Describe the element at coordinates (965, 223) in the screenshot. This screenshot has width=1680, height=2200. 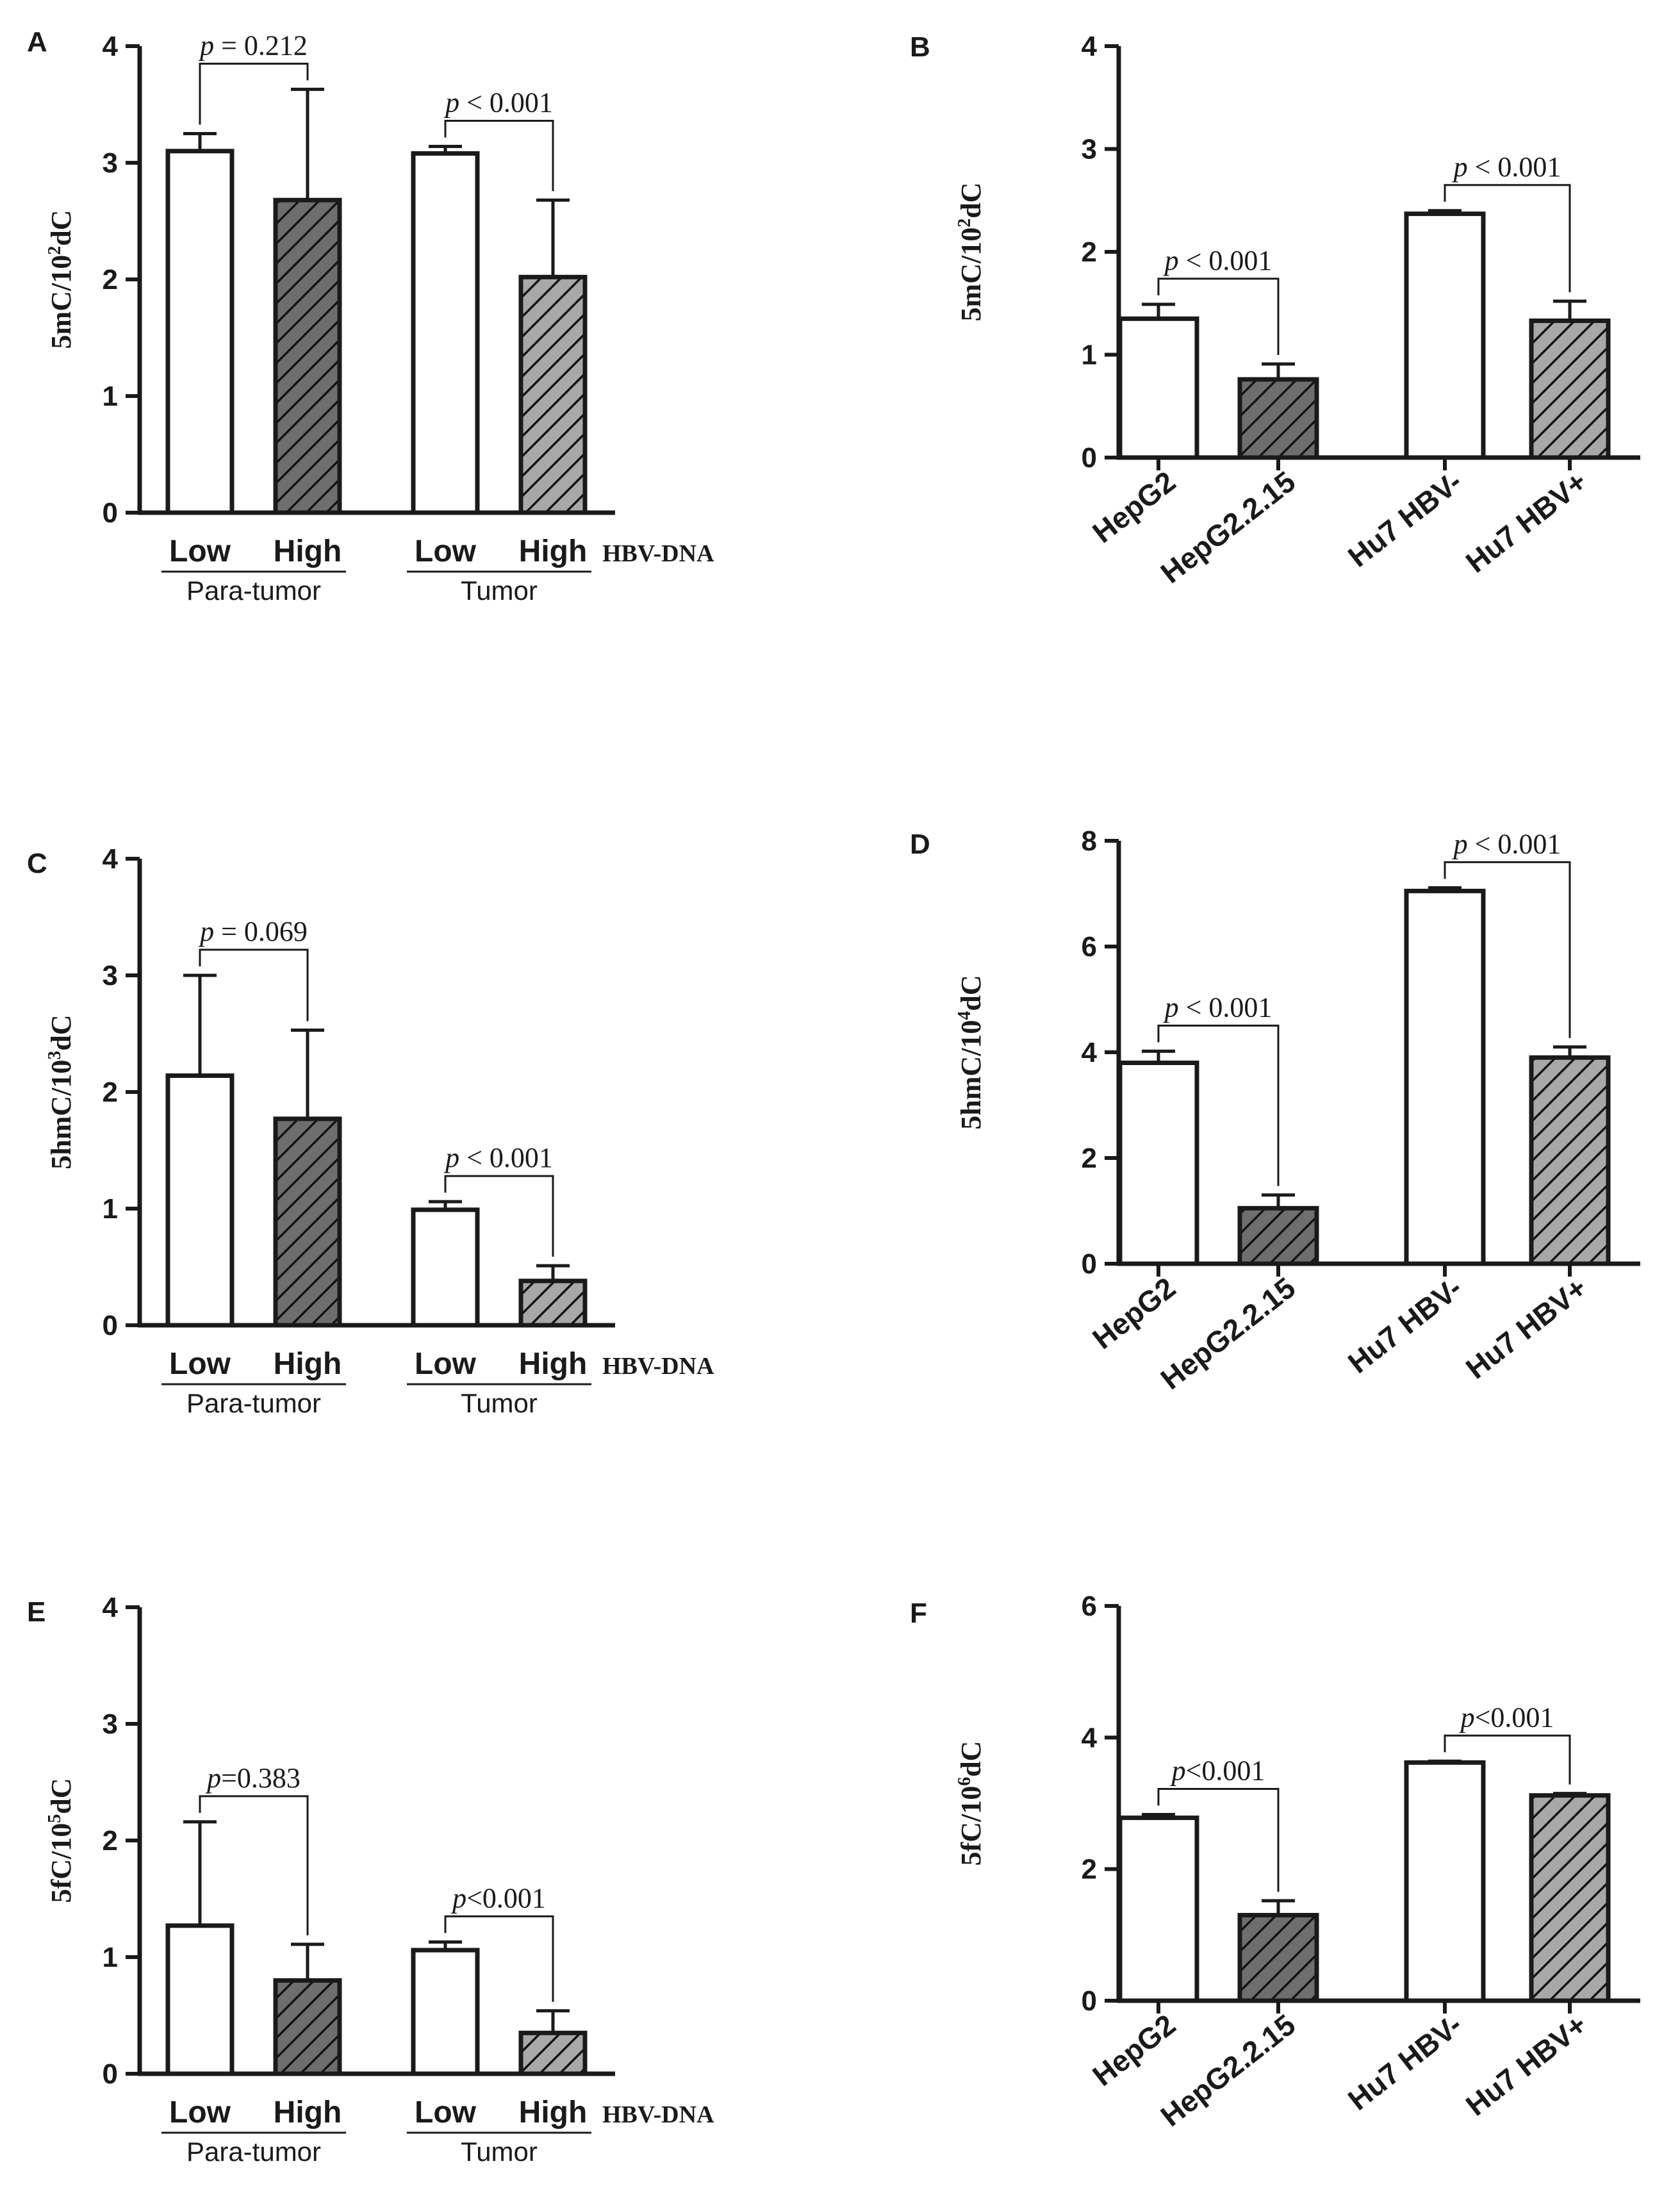
I see `y-axis-label-exponent: 2` at that location.